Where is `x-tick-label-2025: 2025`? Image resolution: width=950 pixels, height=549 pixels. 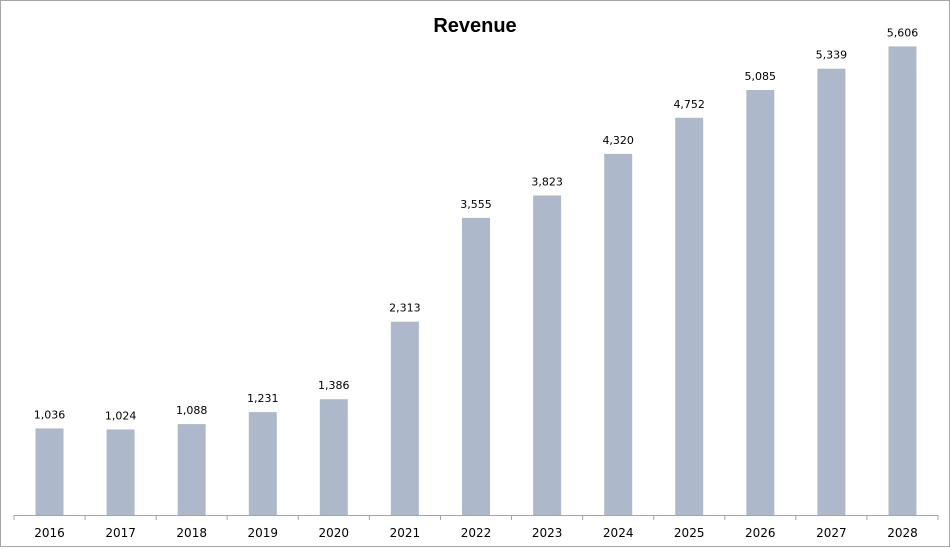 x-tick-label-2025: 2025 is located at coordinates (689, 533).